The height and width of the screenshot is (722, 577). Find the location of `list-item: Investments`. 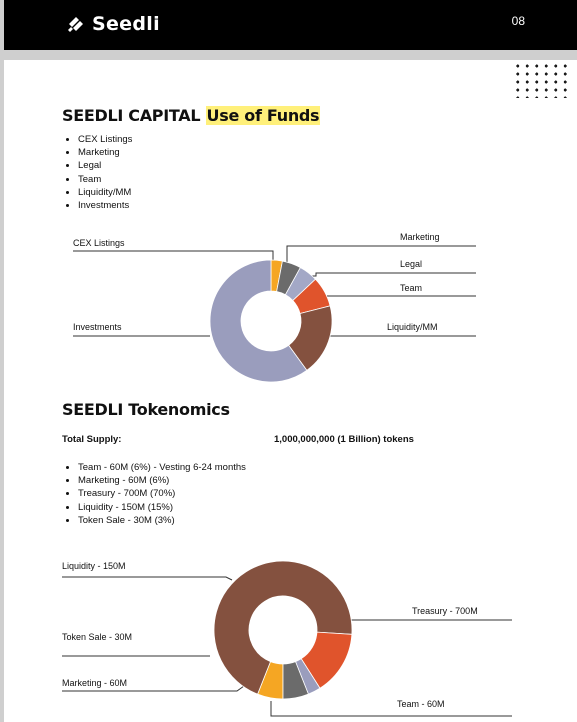

list-item: Investments is located at coordinates (105, 205).